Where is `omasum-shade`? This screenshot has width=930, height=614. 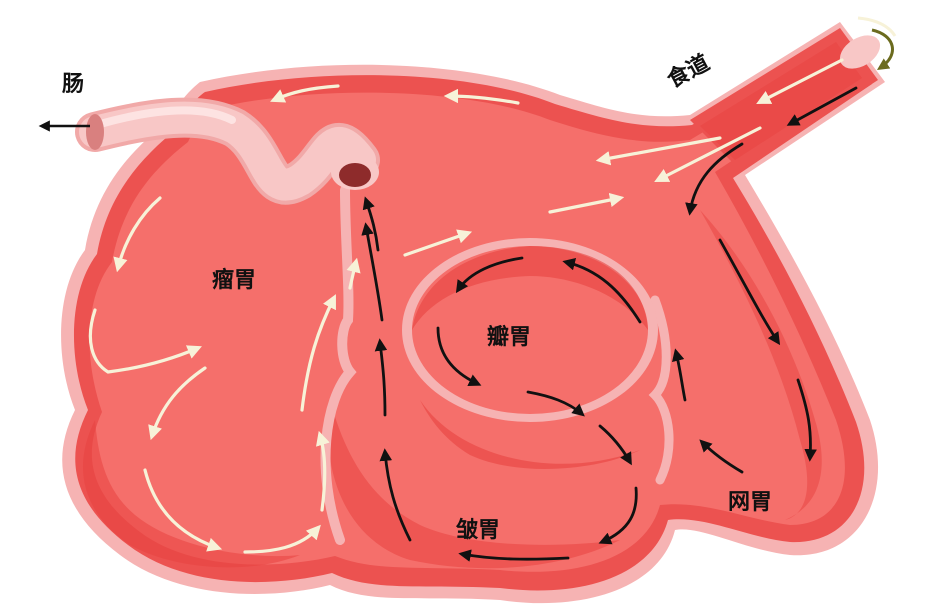 omasum-shade is located at coordinates (530, 434).